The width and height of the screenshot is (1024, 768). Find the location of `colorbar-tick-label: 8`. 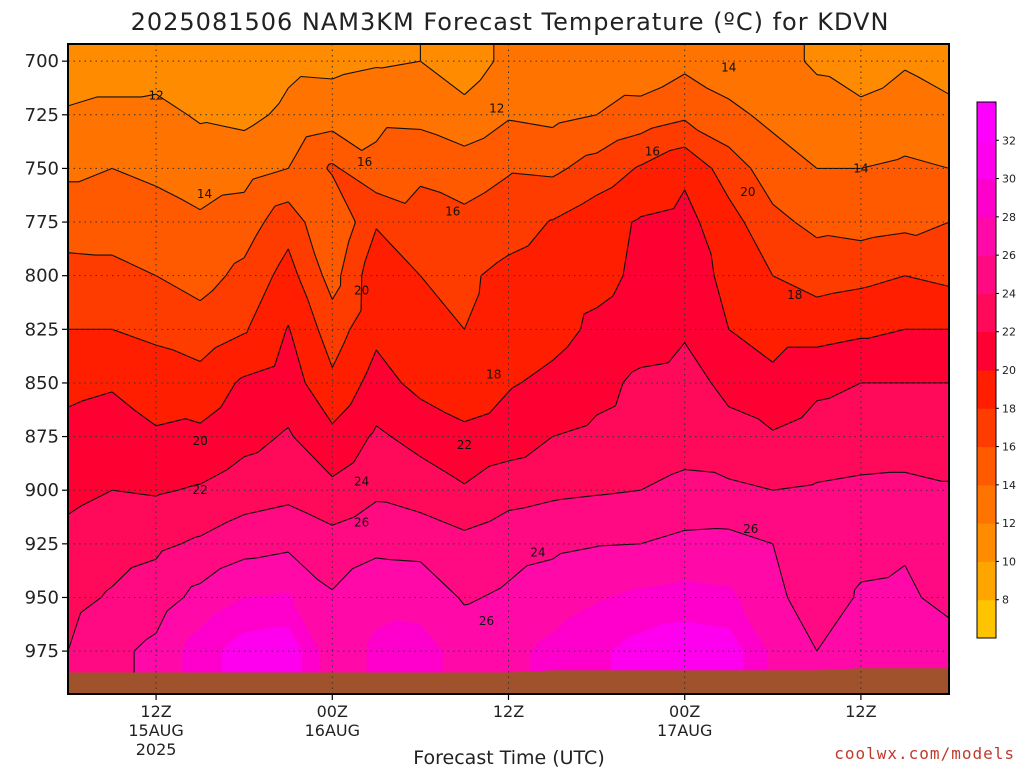

colorbar-tick-label: 8 is located at coordinates (1005, 600).